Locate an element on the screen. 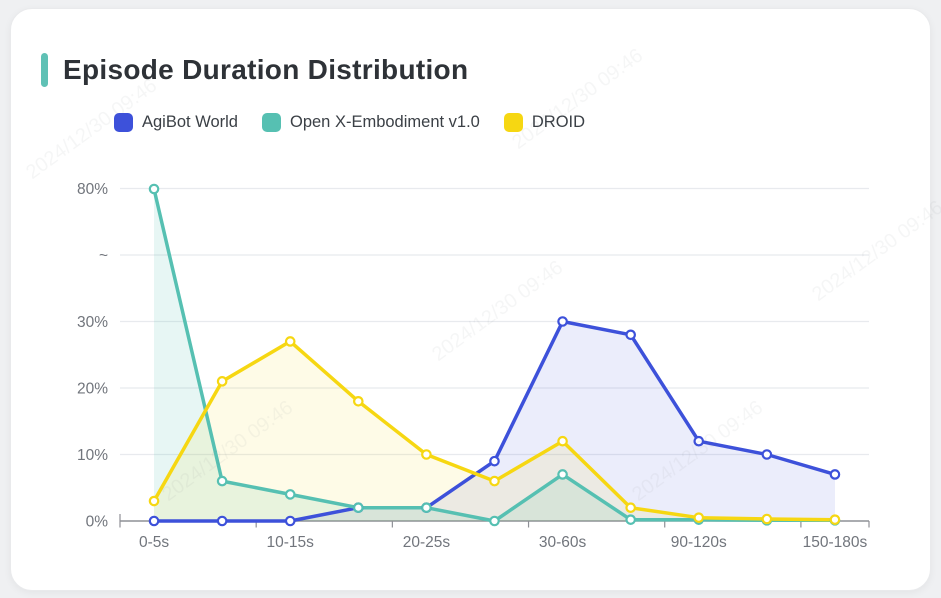  x-axis-label: 10-15s is located at coordinates (291, 542).